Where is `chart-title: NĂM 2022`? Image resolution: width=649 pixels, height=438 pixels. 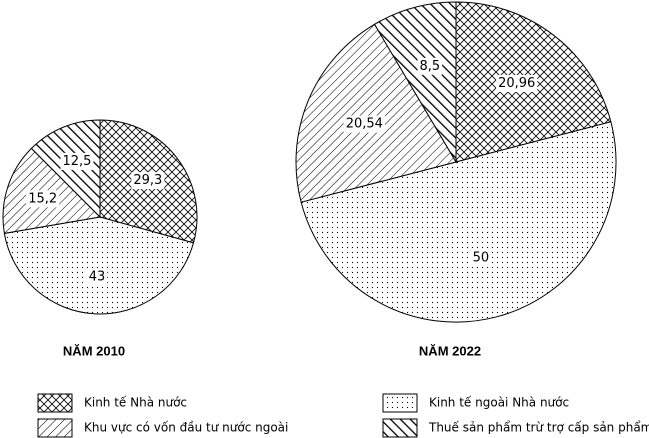 chart-title: NĂM 2022 is located at coordinates (450, 350).